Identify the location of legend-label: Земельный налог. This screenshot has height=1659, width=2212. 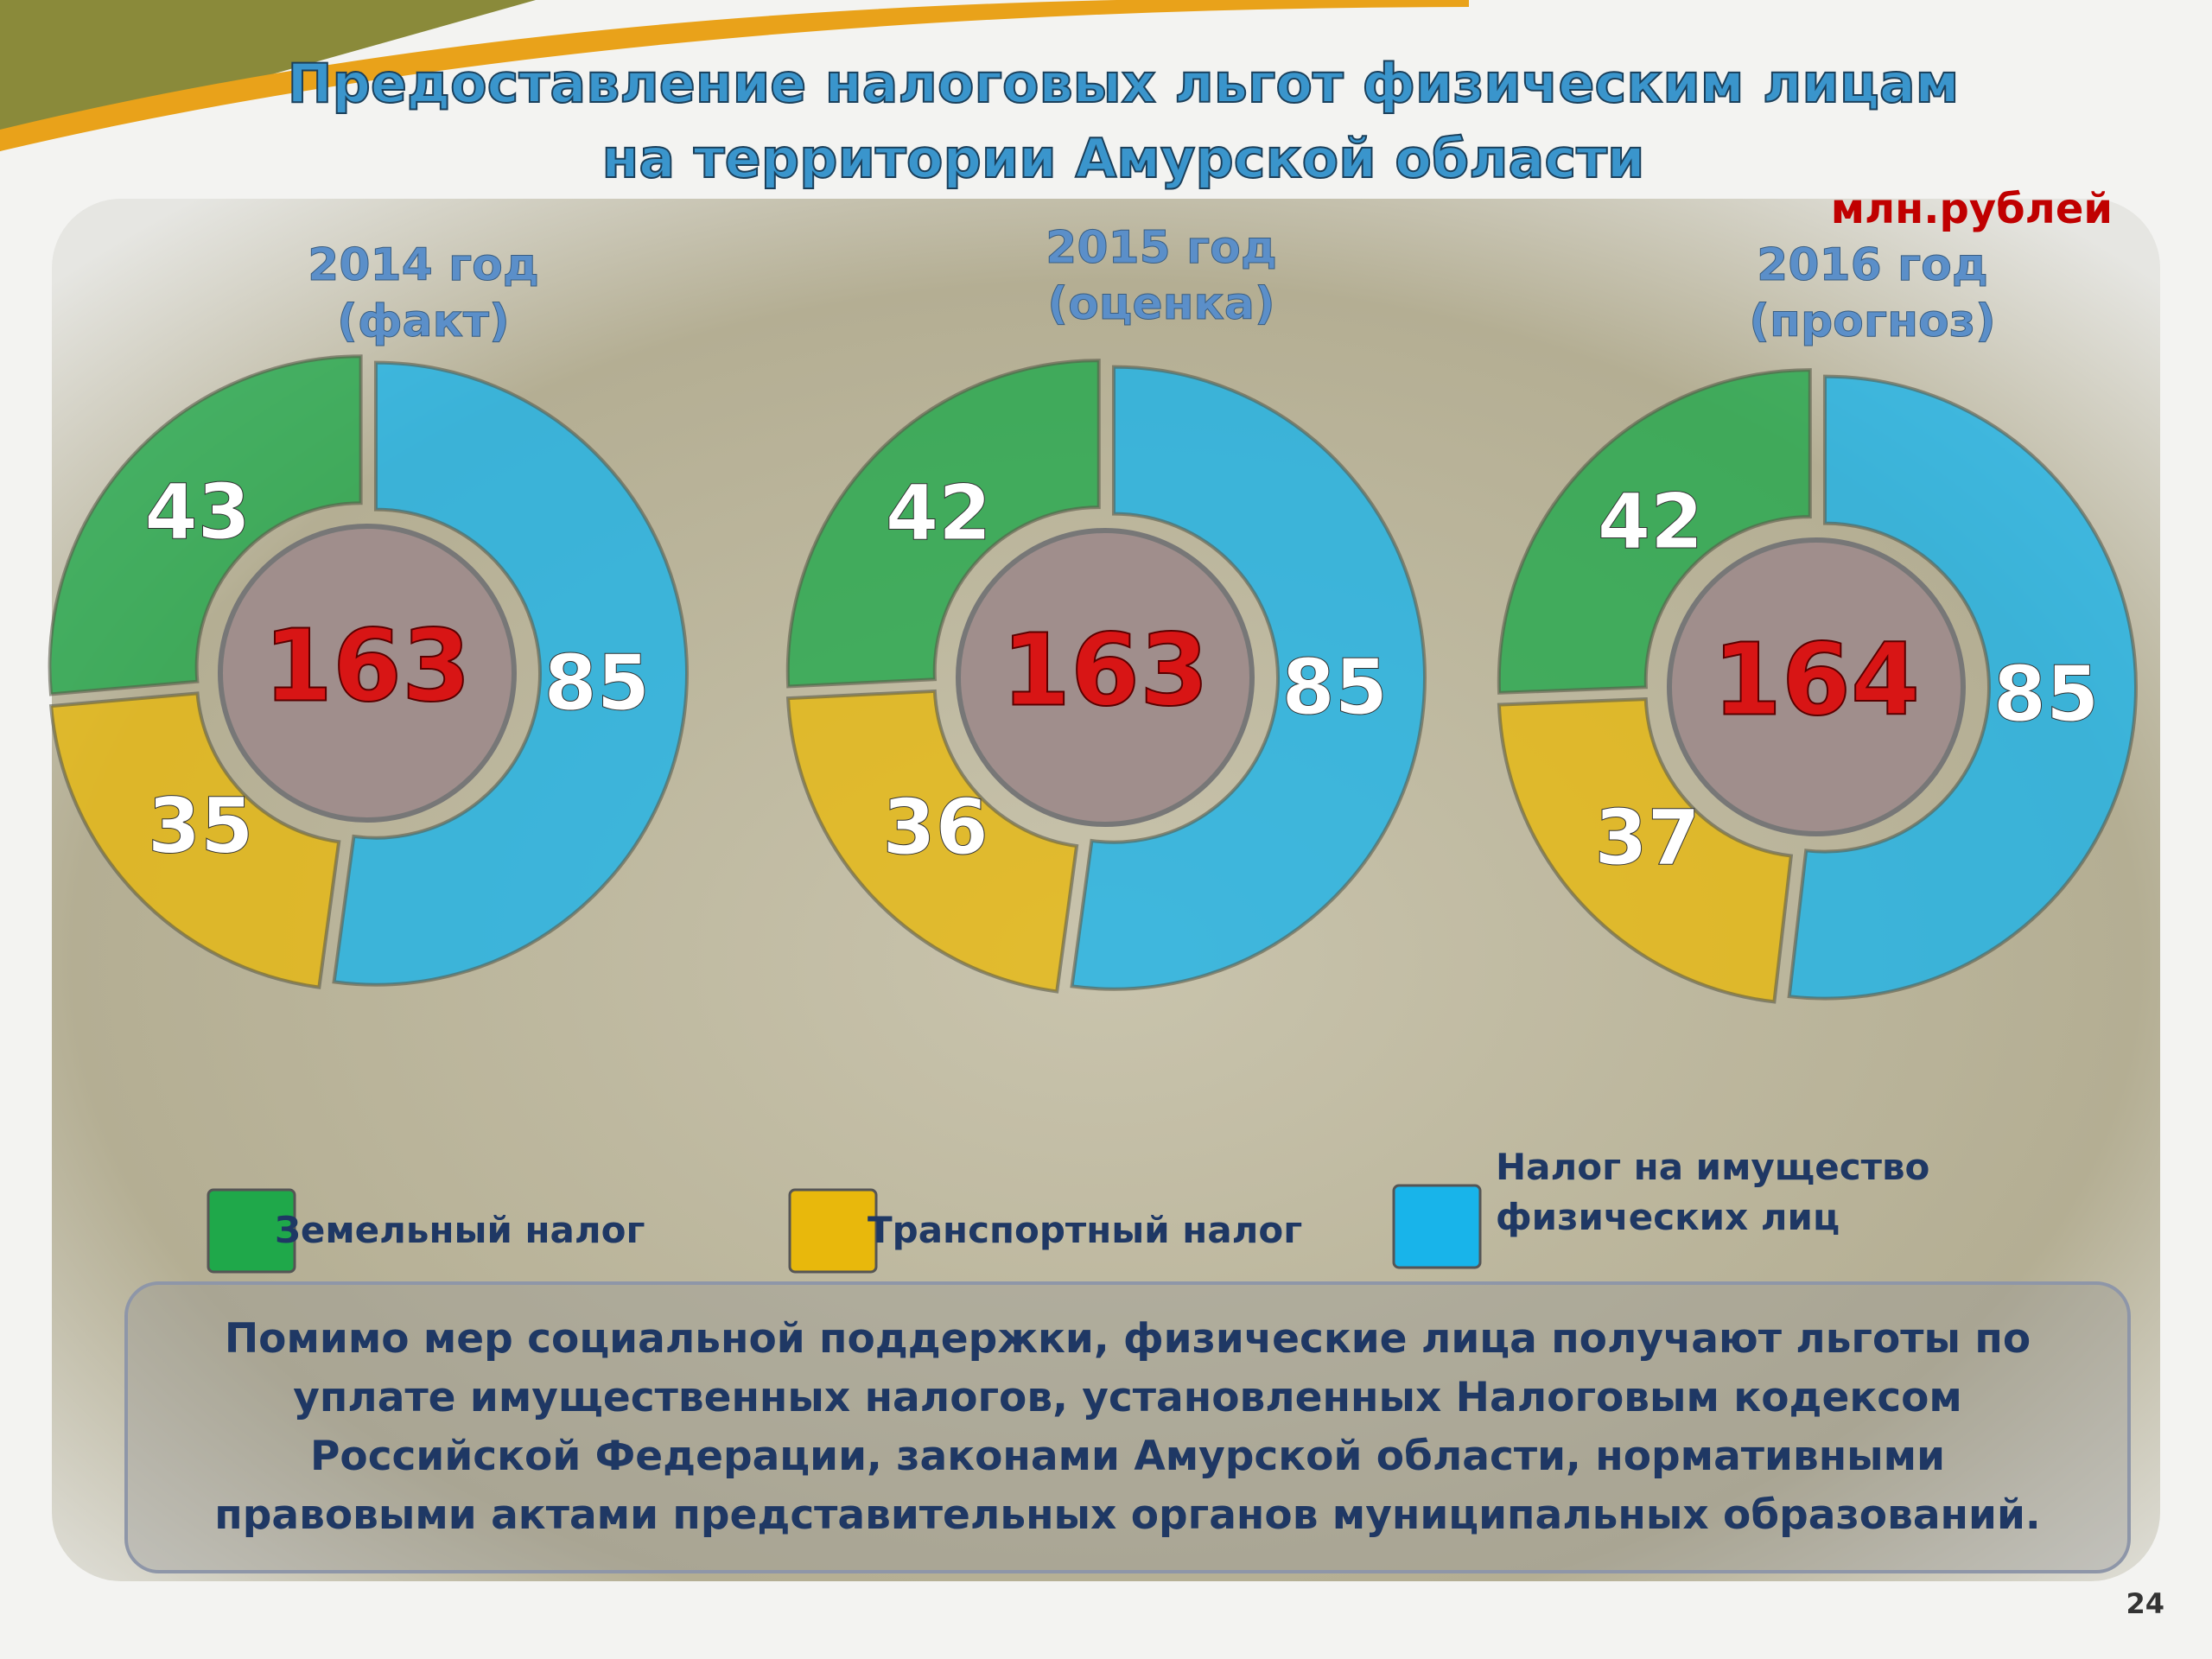
(460, 1230).